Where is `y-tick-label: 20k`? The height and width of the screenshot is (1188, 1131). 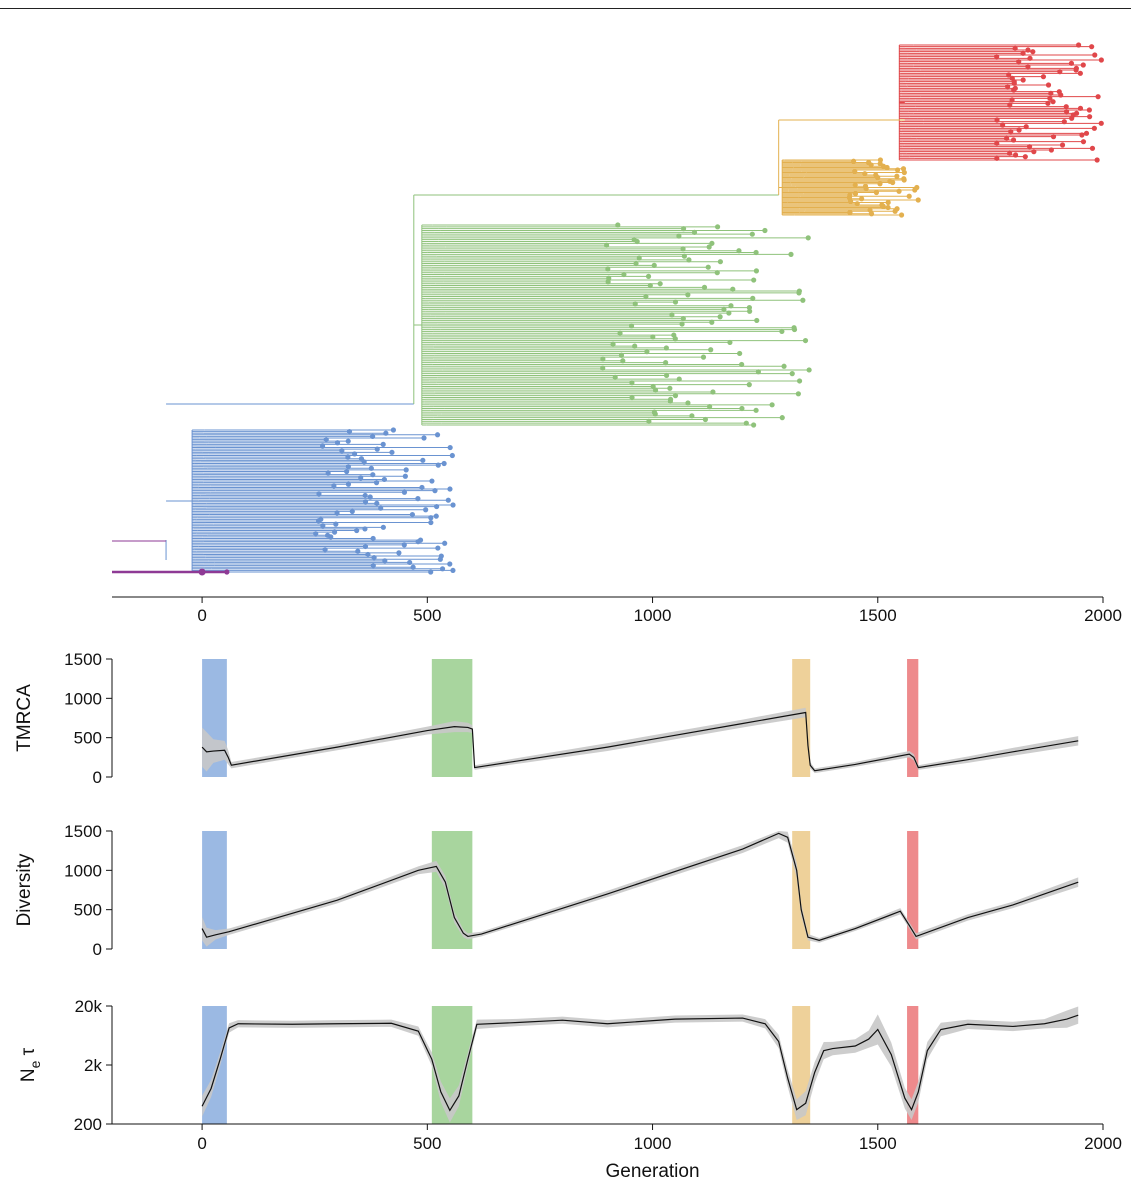
y-tick-label: 20k is located at coordinates (89, 1006).